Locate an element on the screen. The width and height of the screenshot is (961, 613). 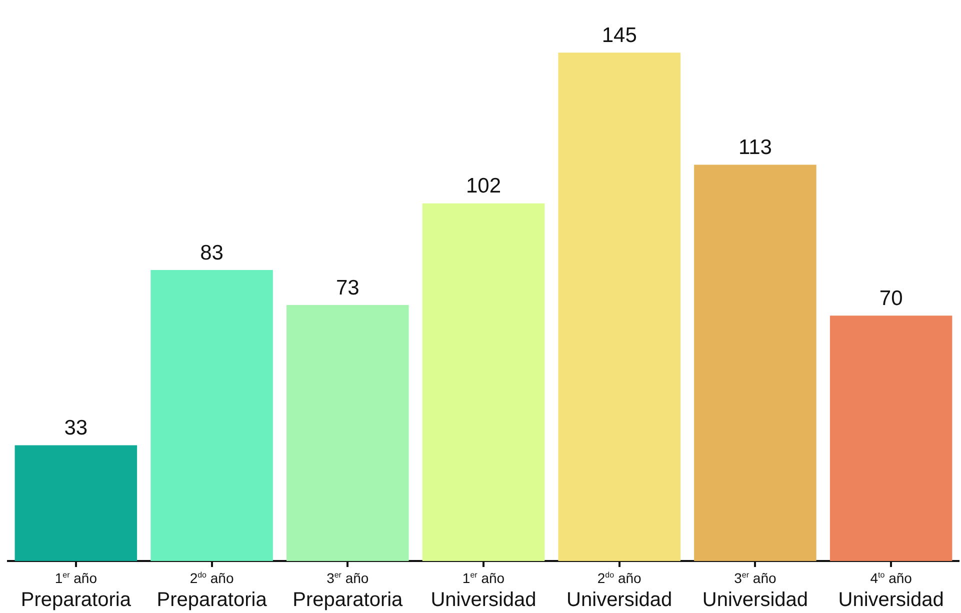
data-label: 113 is located at coordinates (755, 148).